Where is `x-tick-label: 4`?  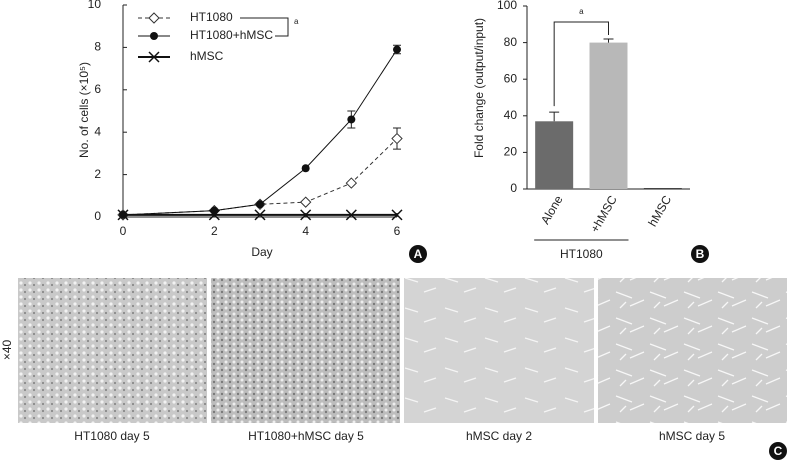
x-tick-label: 4 is located at coordinates (305, 231).